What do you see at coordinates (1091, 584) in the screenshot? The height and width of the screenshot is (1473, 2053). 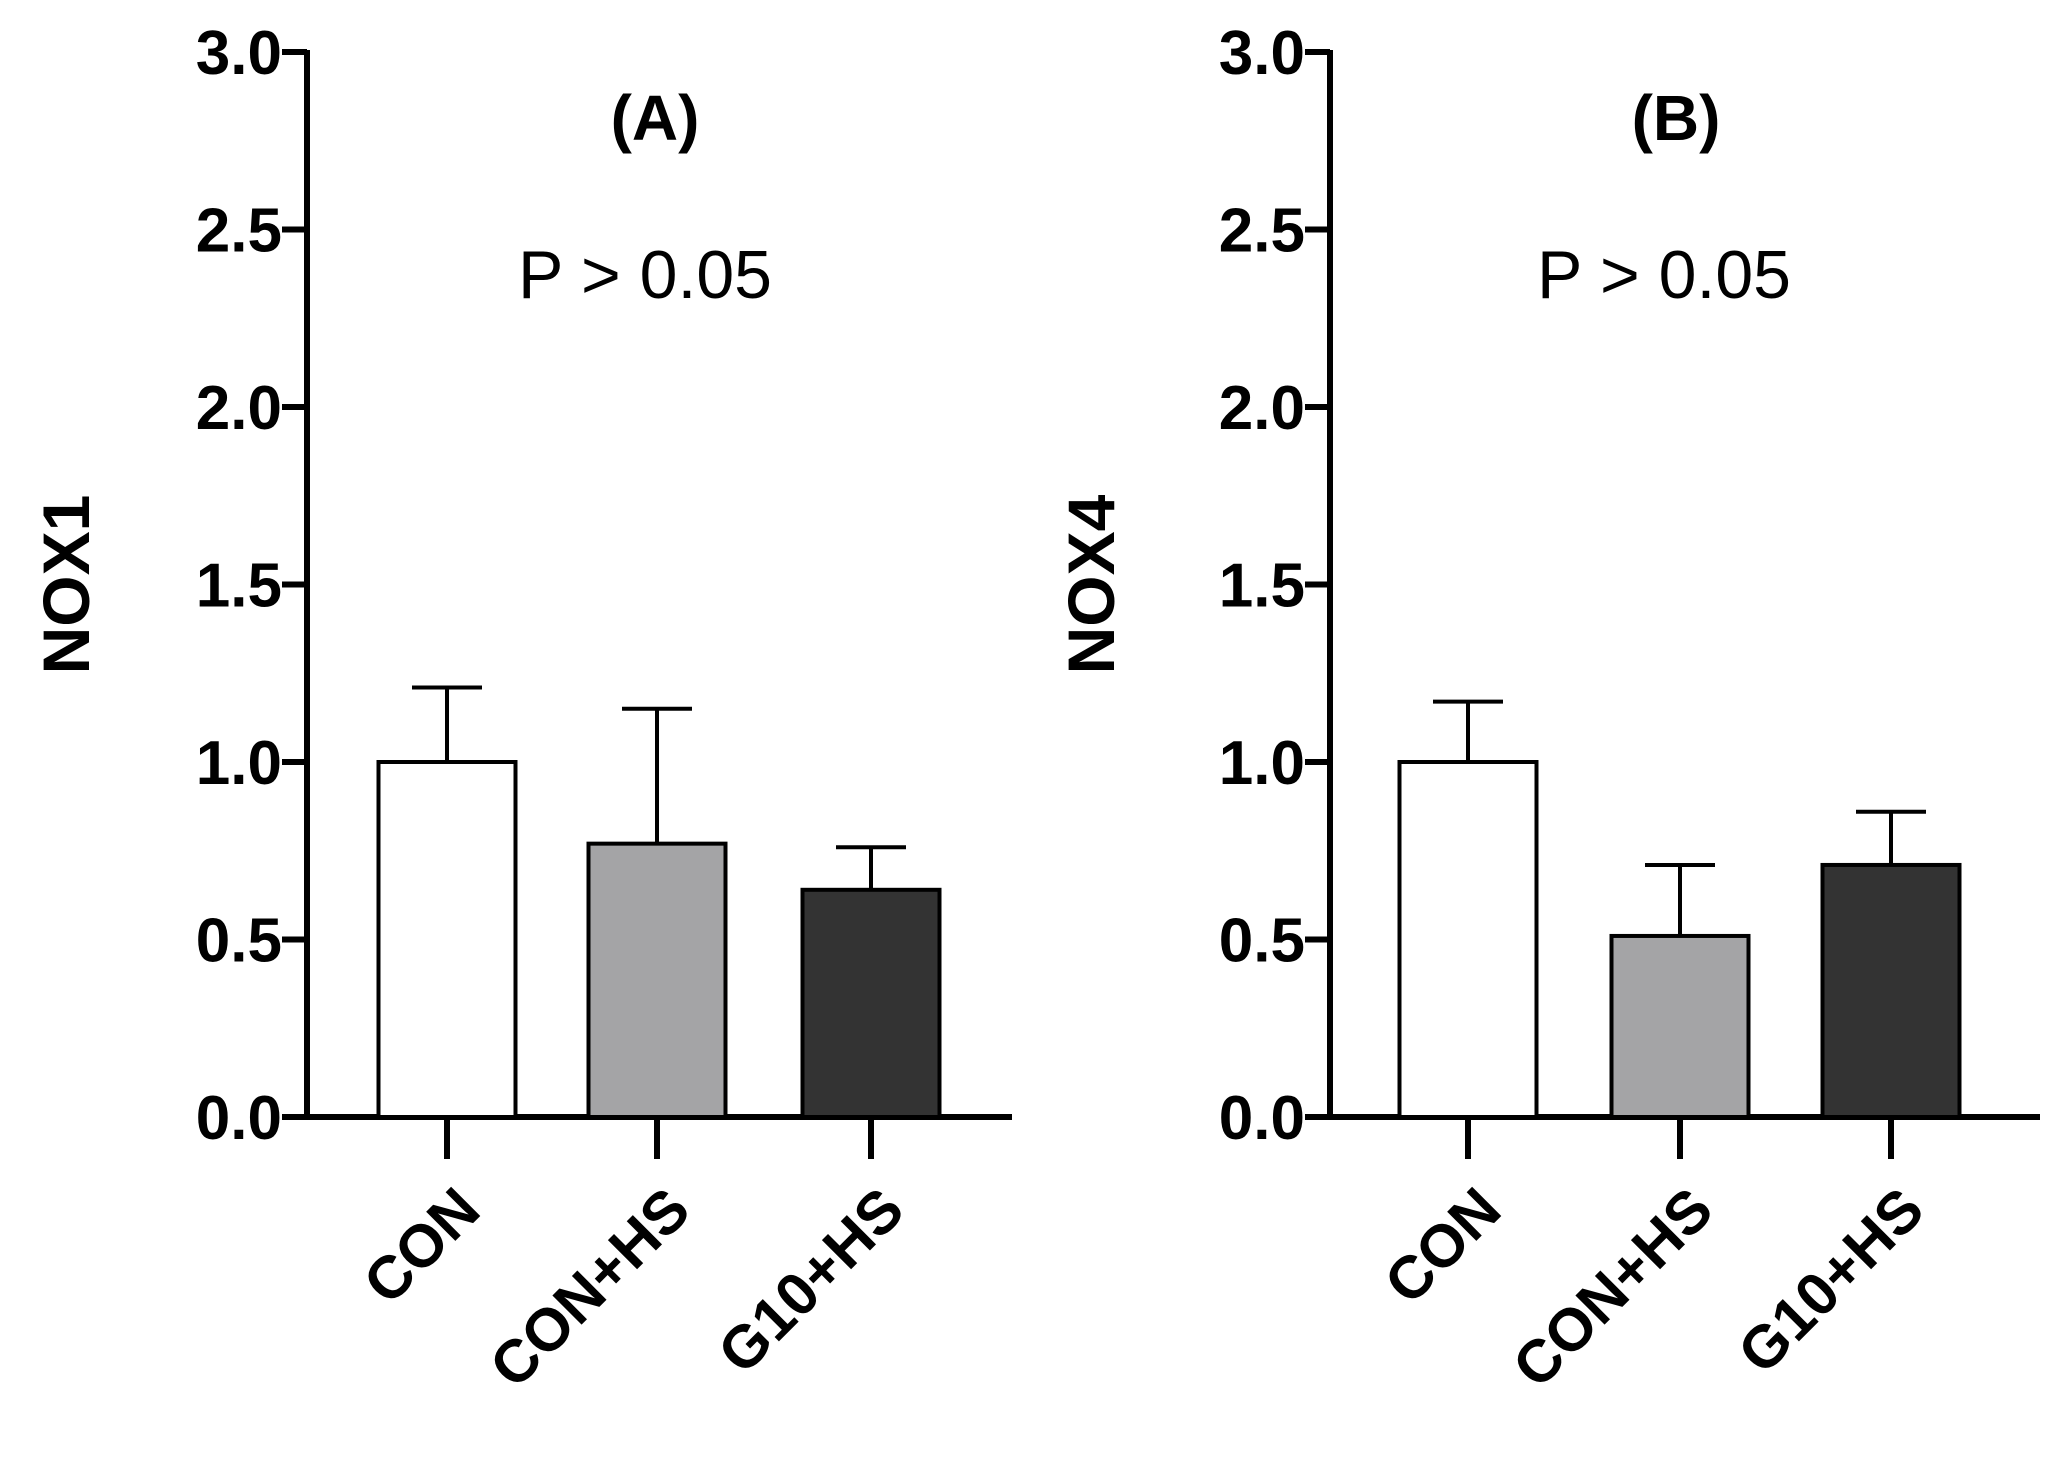 I see `y-axis-label: NOX4` at bounding box center [1091, 584].